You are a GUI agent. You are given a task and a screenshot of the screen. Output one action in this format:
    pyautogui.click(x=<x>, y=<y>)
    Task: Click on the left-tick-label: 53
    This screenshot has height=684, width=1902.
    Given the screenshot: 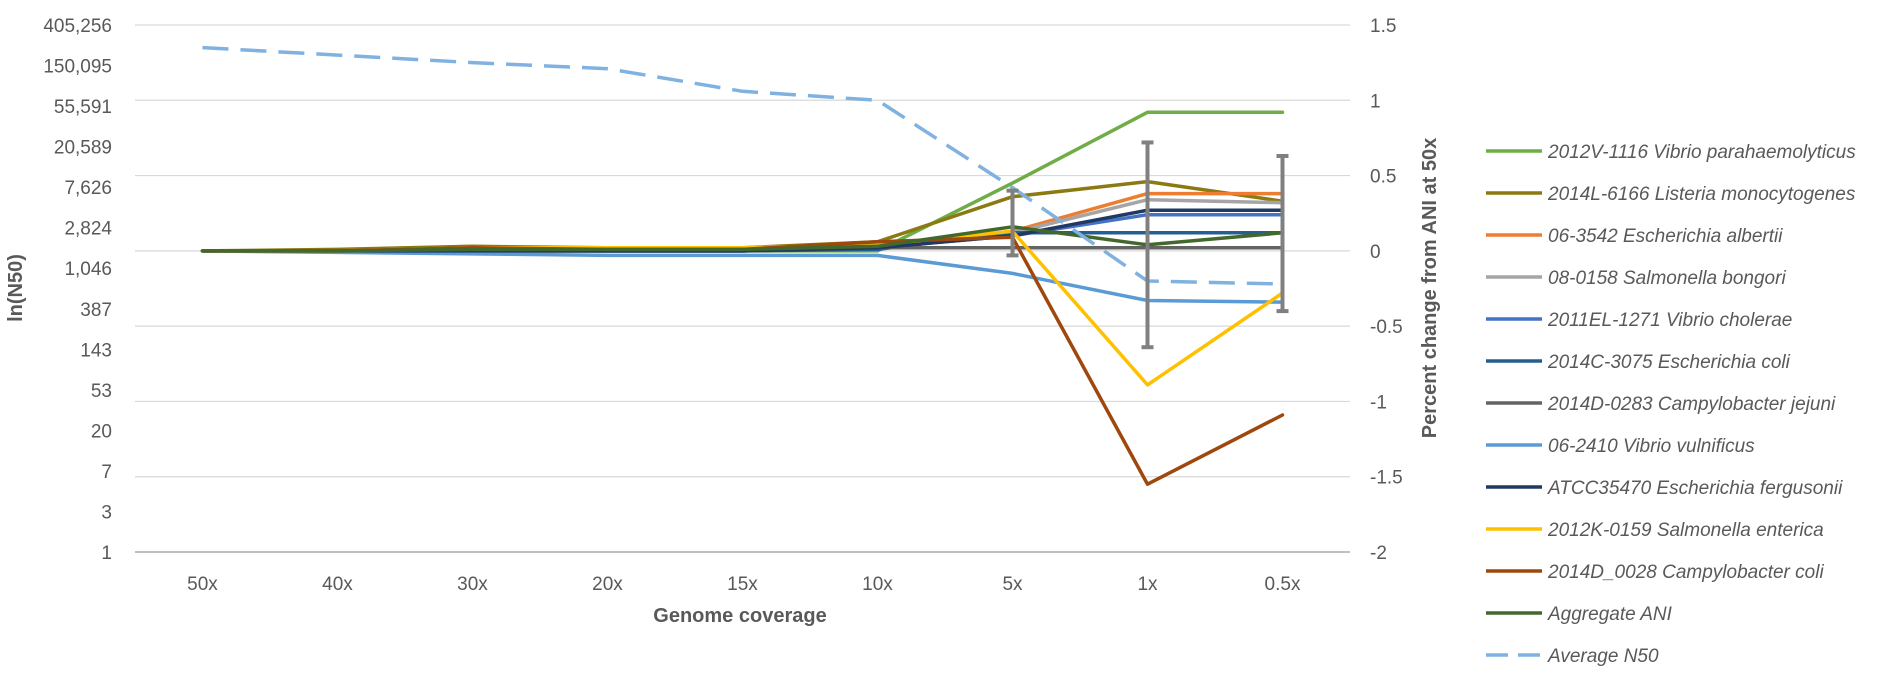 What is the action you would take?
    pyautogui.click(x=101, y=391)
    